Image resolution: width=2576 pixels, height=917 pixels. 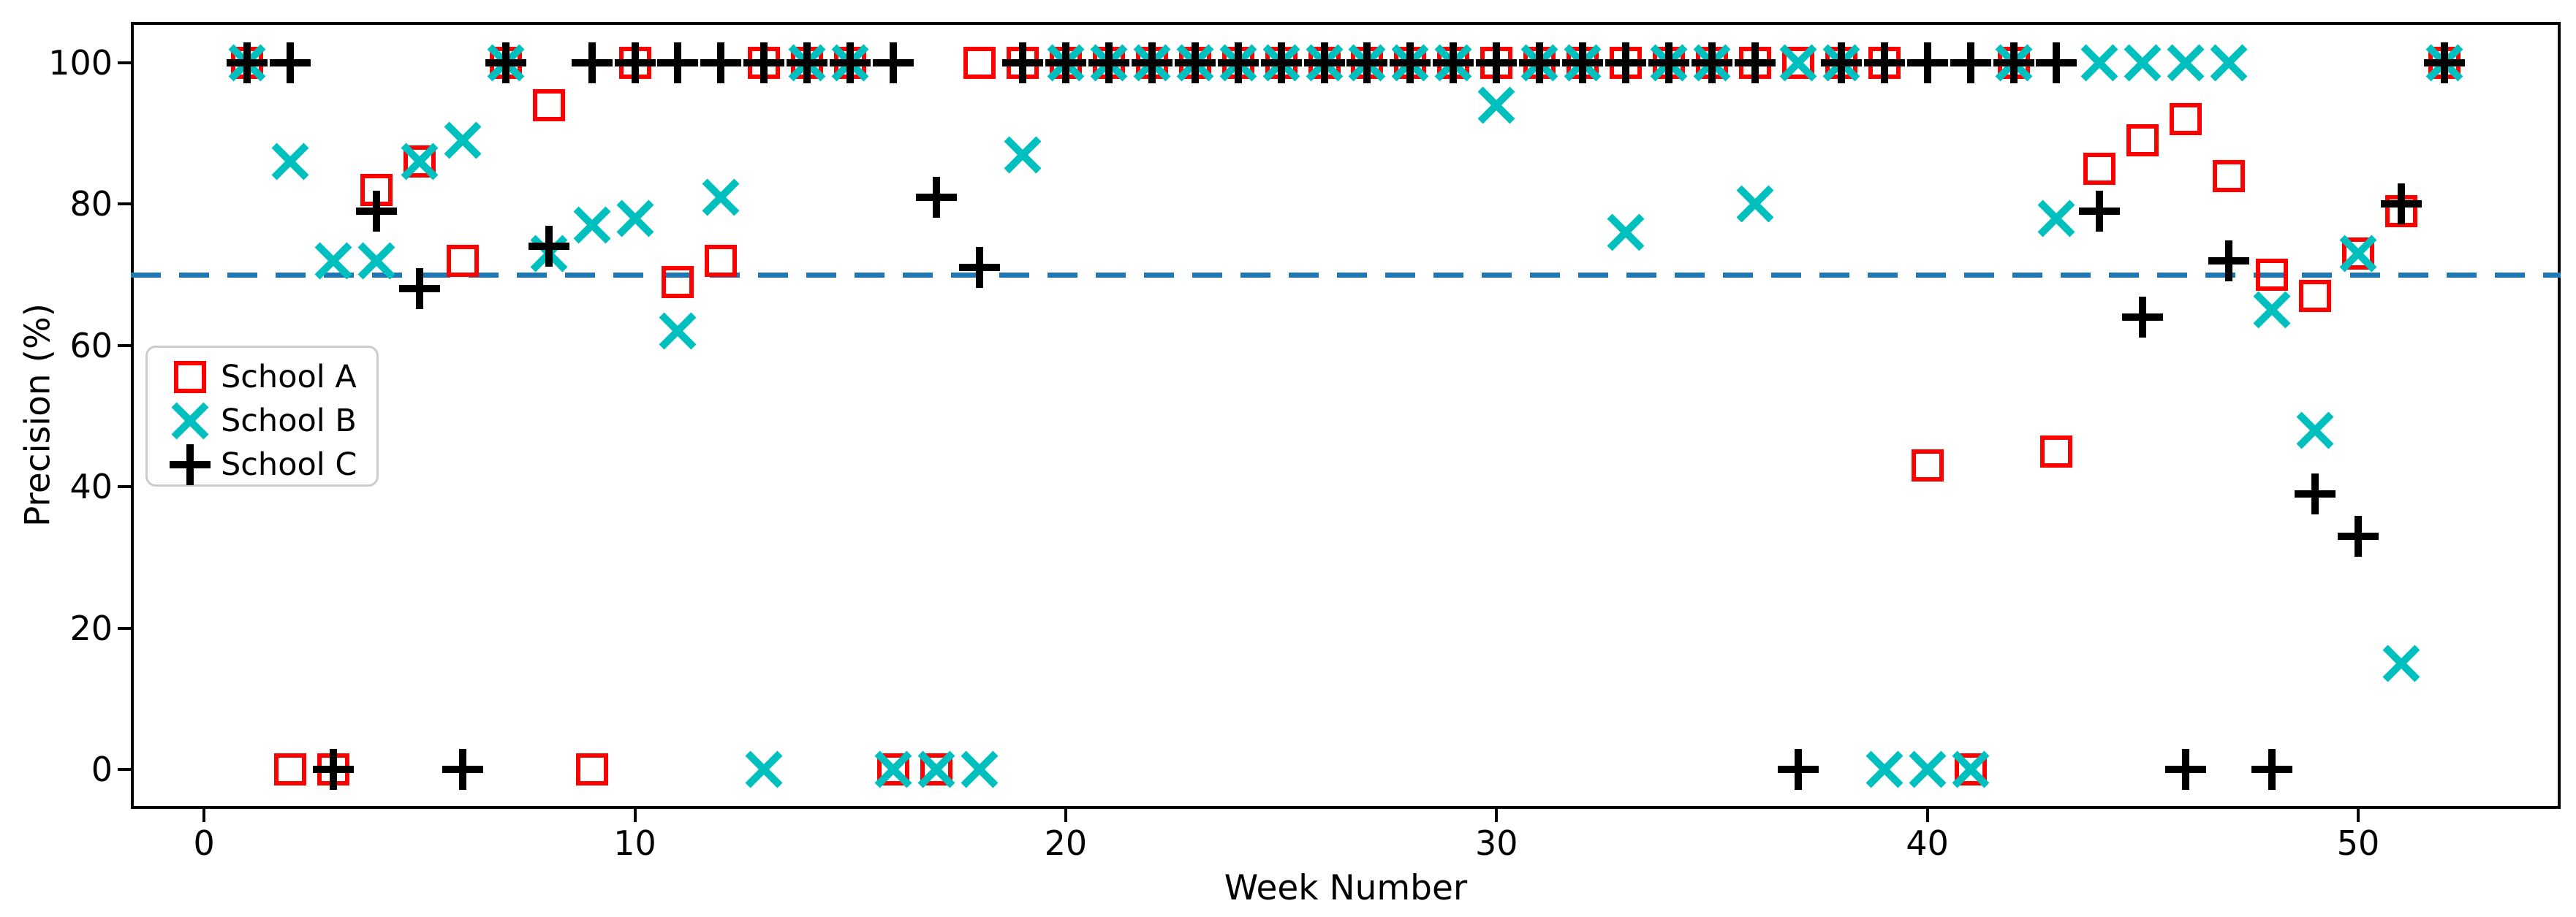 What do you see at coordinates (204, 843) in the screenshot?
I see `x-tick-label-0: 0` at bounding box center [204, 843].